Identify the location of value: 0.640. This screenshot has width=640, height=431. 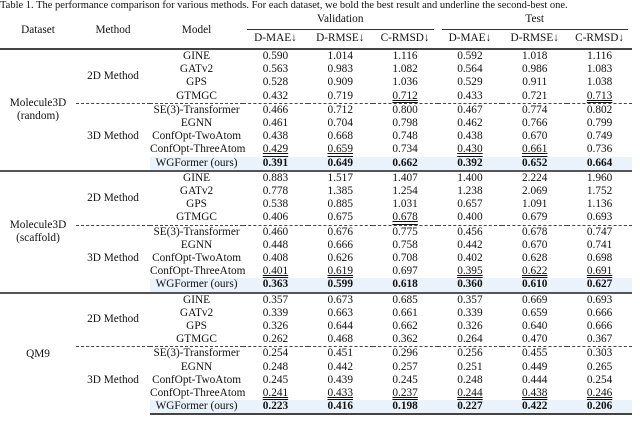
(535, 326).